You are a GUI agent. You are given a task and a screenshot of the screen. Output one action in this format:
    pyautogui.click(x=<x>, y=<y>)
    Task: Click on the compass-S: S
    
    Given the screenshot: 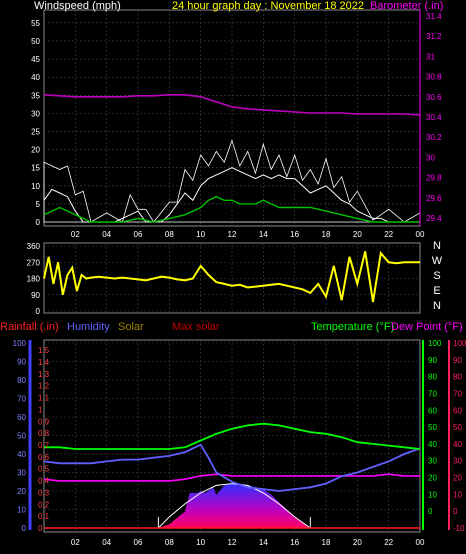 What is the action you would take?
    pyautogui.click(x=436, y=276)
    